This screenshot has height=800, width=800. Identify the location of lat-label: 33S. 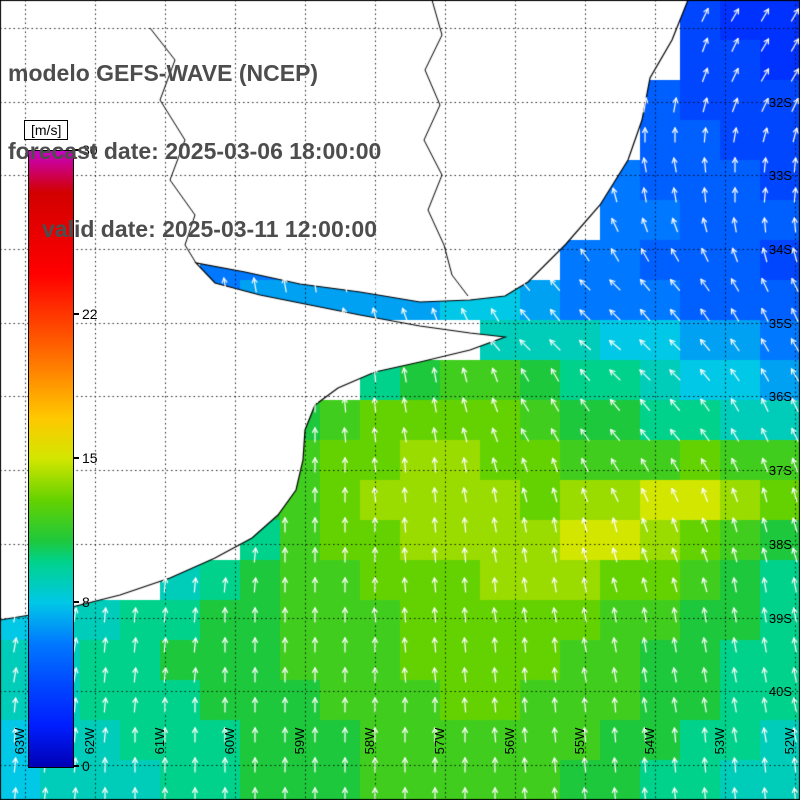
(780, 175).